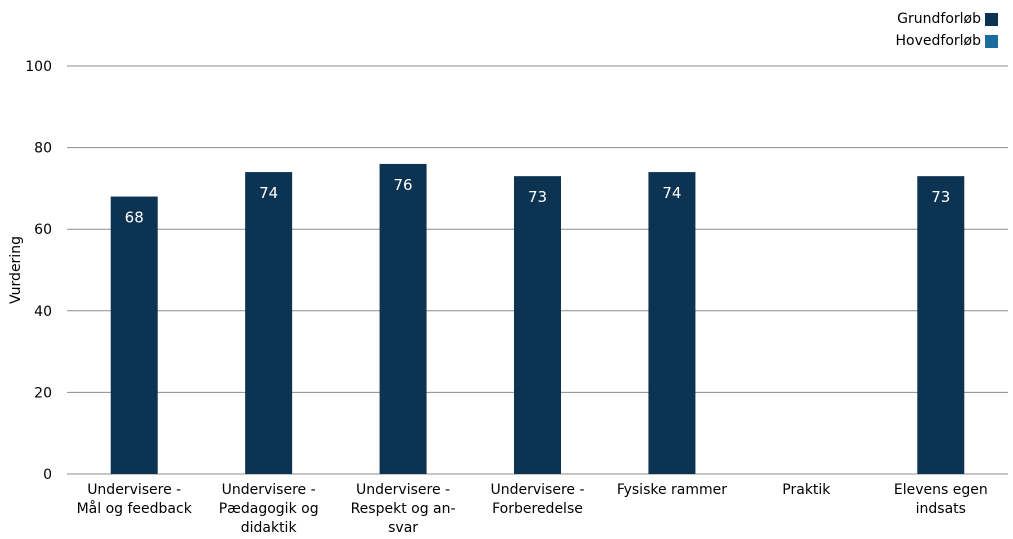 The image size is (1013, 539). What do you see at coordinates (938, 41) in the screenshot?
I see `legend-label: Hovedforløb` at bounding box center [938, 41].